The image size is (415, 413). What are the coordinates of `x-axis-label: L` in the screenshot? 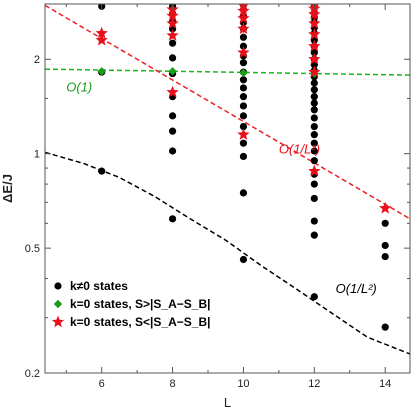 It's located at (227, 402).